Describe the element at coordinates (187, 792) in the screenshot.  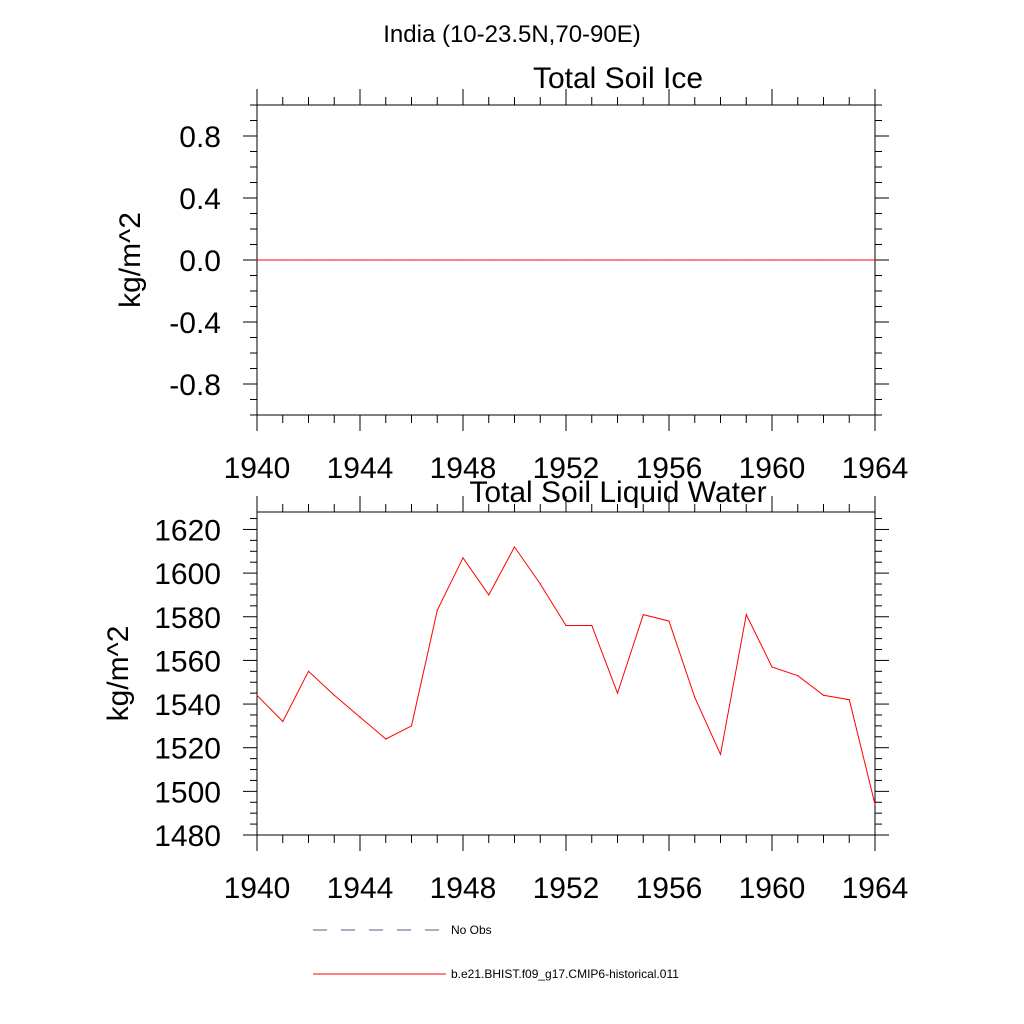
I see `y-tick-label: 1500` at that location.